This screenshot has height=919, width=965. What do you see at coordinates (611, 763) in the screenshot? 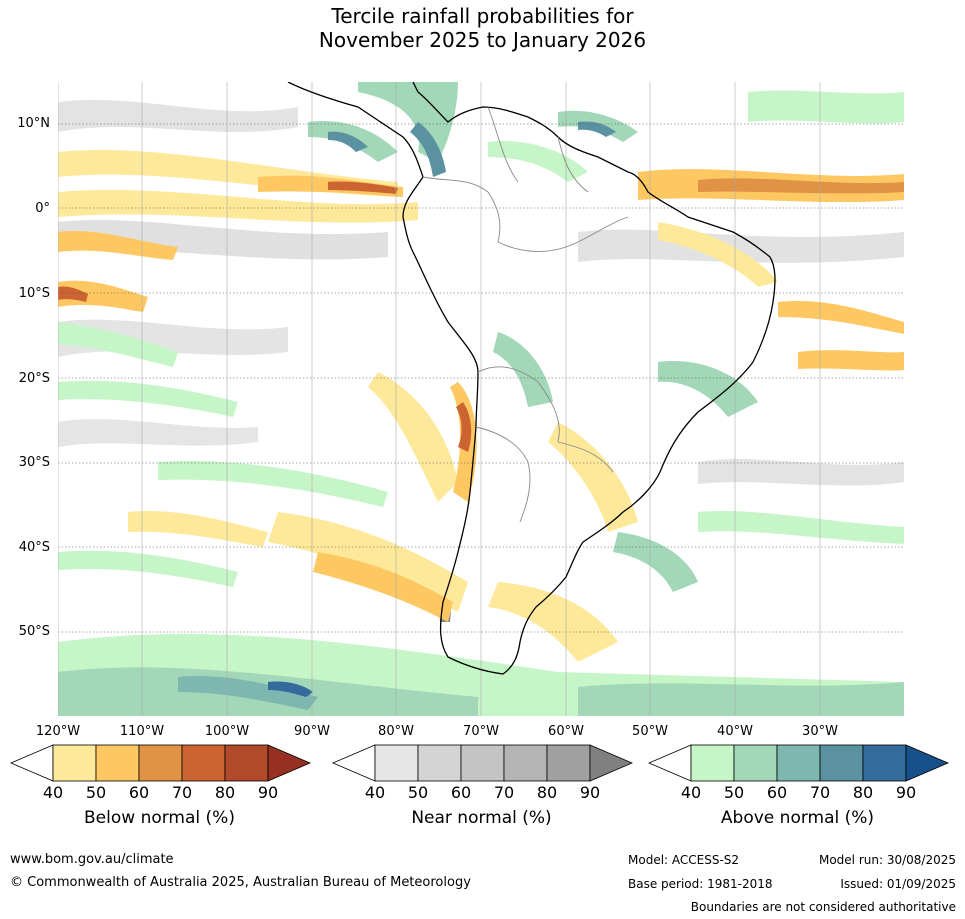
I see `near-normal-swatch-max` at bounding box center [611, 763].